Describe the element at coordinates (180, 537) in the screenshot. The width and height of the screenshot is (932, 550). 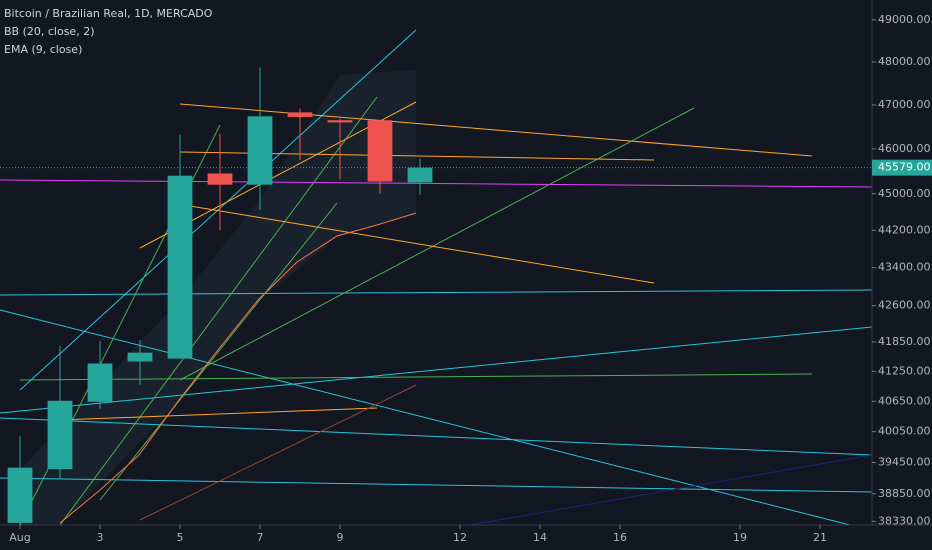
I see `x-tick-label: 5` at that location.